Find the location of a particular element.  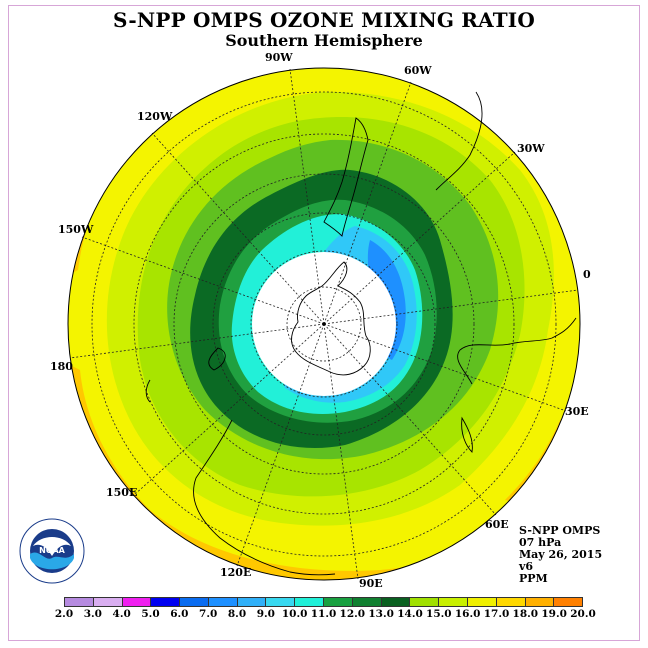

colorbar is located at coordinates (323, 602).